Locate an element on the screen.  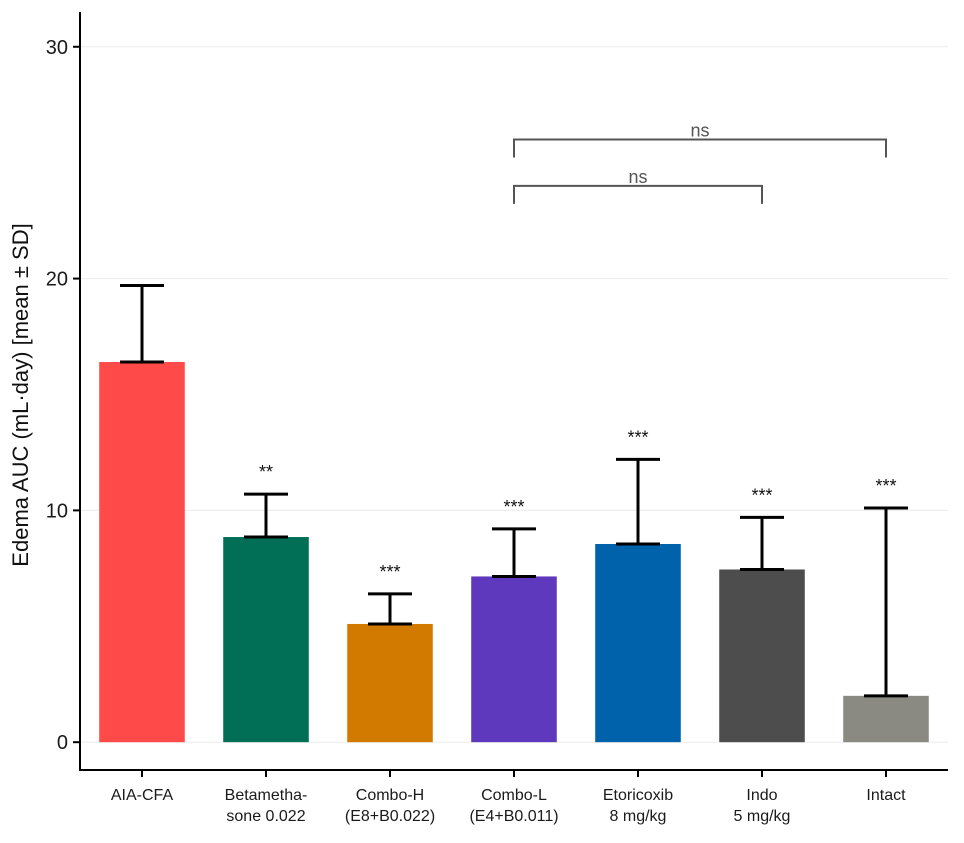
significance-layer: ************** *** is located at coordinates (578, 504).